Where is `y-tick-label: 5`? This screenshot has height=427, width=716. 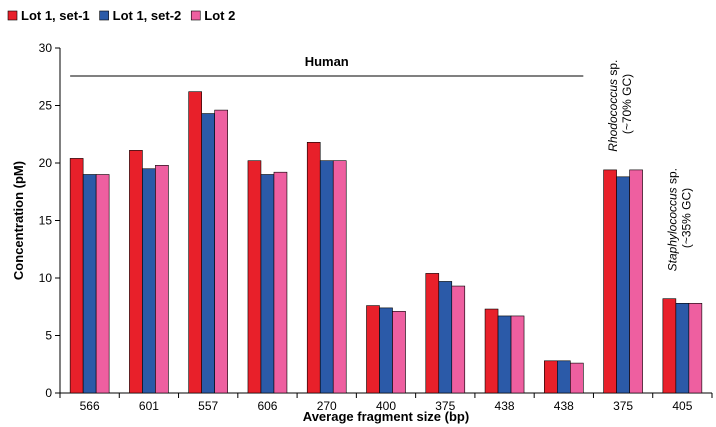
y-tick-label: 5 is located at coordinates (48, 336).